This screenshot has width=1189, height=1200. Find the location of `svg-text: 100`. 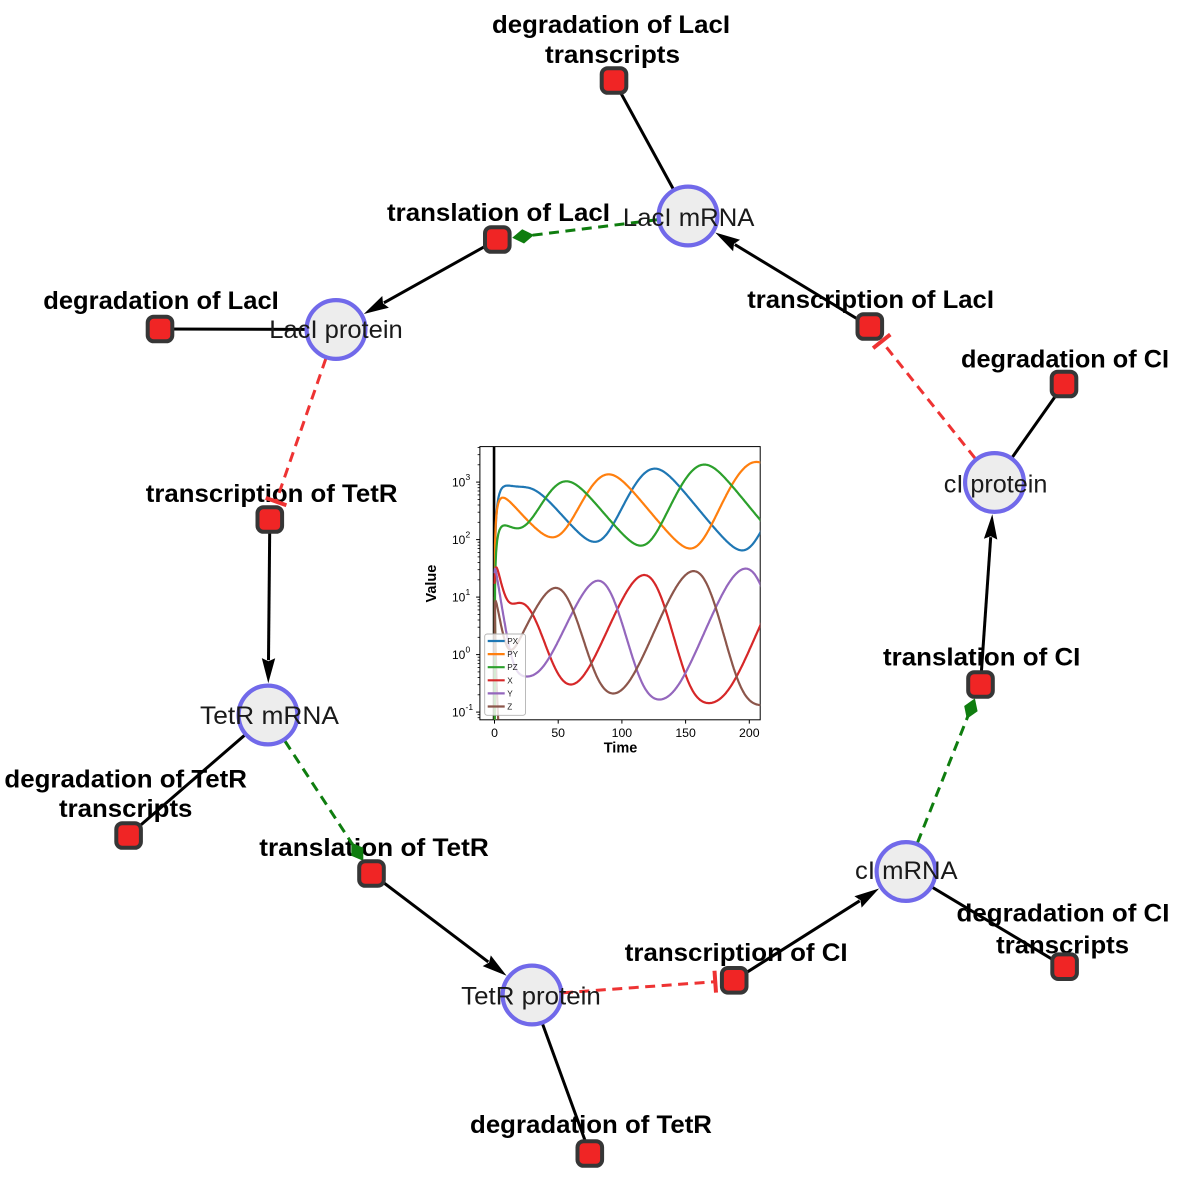

svg-text: 100 is located at coordinates (622, 733).